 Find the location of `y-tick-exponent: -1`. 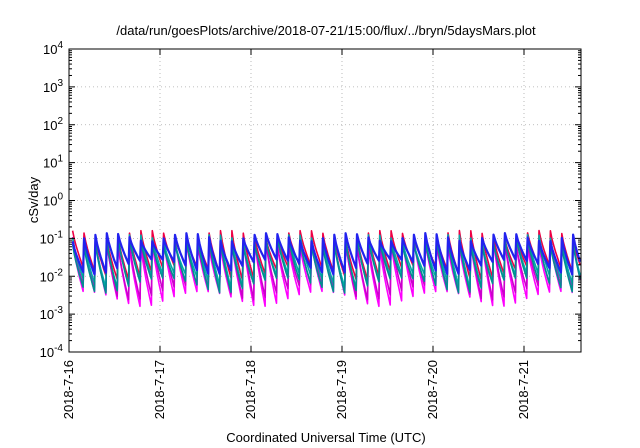

y-tick-exponent: -1 is located at coordinates (58, 234).